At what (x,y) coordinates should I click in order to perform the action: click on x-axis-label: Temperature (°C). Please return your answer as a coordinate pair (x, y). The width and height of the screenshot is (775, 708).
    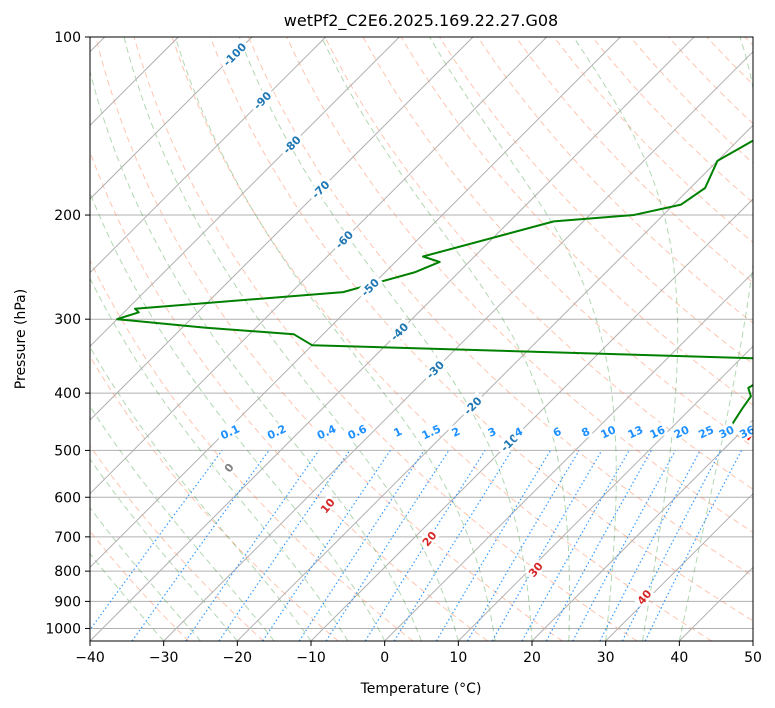
    Looking at the image, I should click on (421, 689).